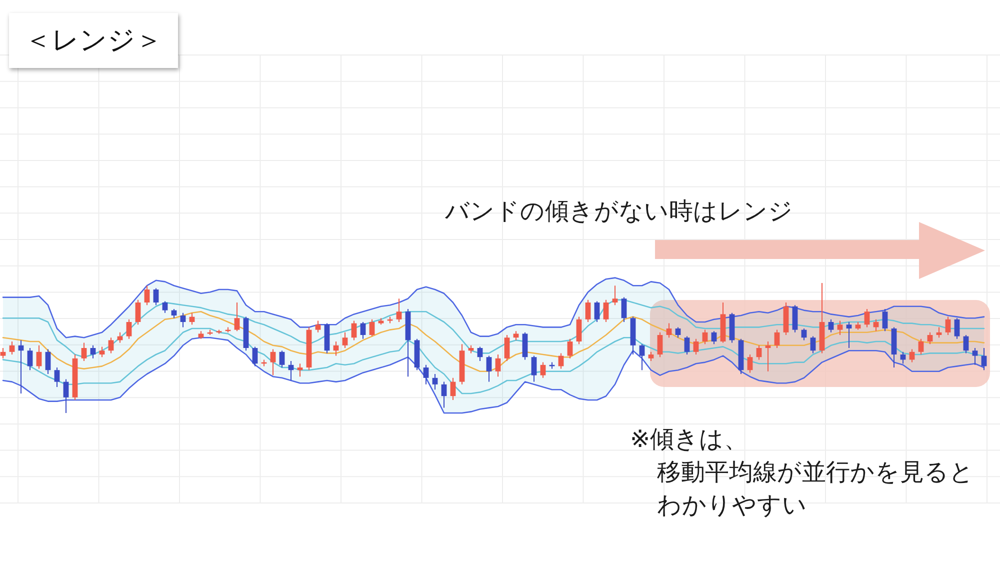 The width and height of the screenshot is (1000, 563). Describe the element at coordinates (816, 489) in the screenshot. I see `annotation: 移動平均線が並行かを見るとわかりやすい` at that location.